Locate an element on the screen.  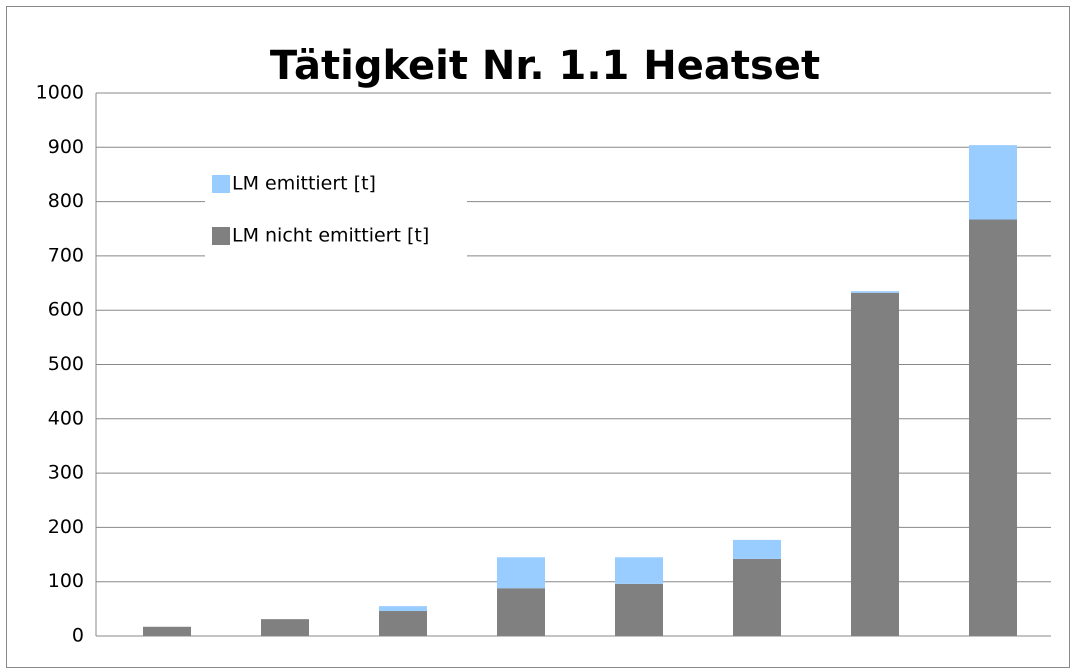
y-tick-label: 600 is located at coordinates (66, 310).